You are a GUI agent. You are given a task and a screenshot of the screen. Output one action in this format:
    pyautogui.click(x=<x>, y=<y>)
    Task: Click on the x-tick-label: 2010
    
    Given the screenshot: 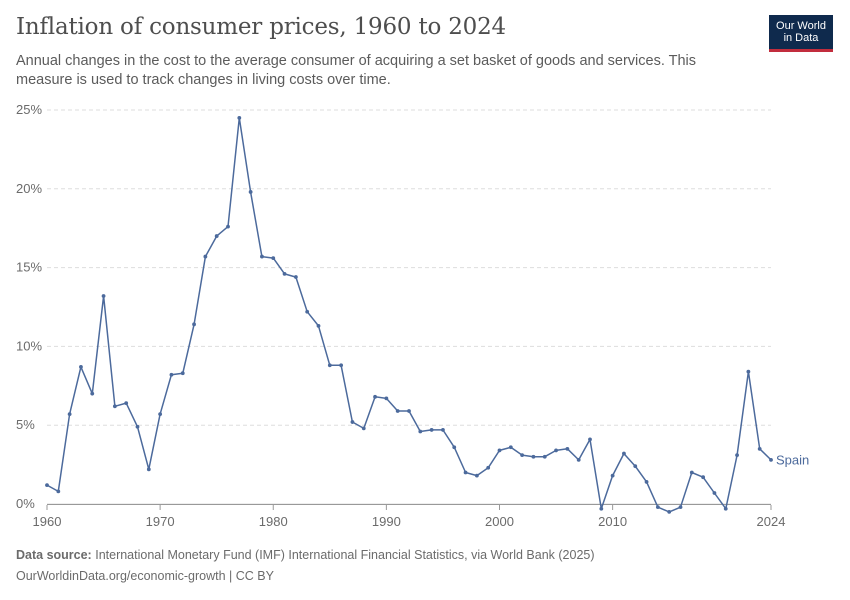 What is the action you would take?
    pyautogui.click(x=612, y=521)
    